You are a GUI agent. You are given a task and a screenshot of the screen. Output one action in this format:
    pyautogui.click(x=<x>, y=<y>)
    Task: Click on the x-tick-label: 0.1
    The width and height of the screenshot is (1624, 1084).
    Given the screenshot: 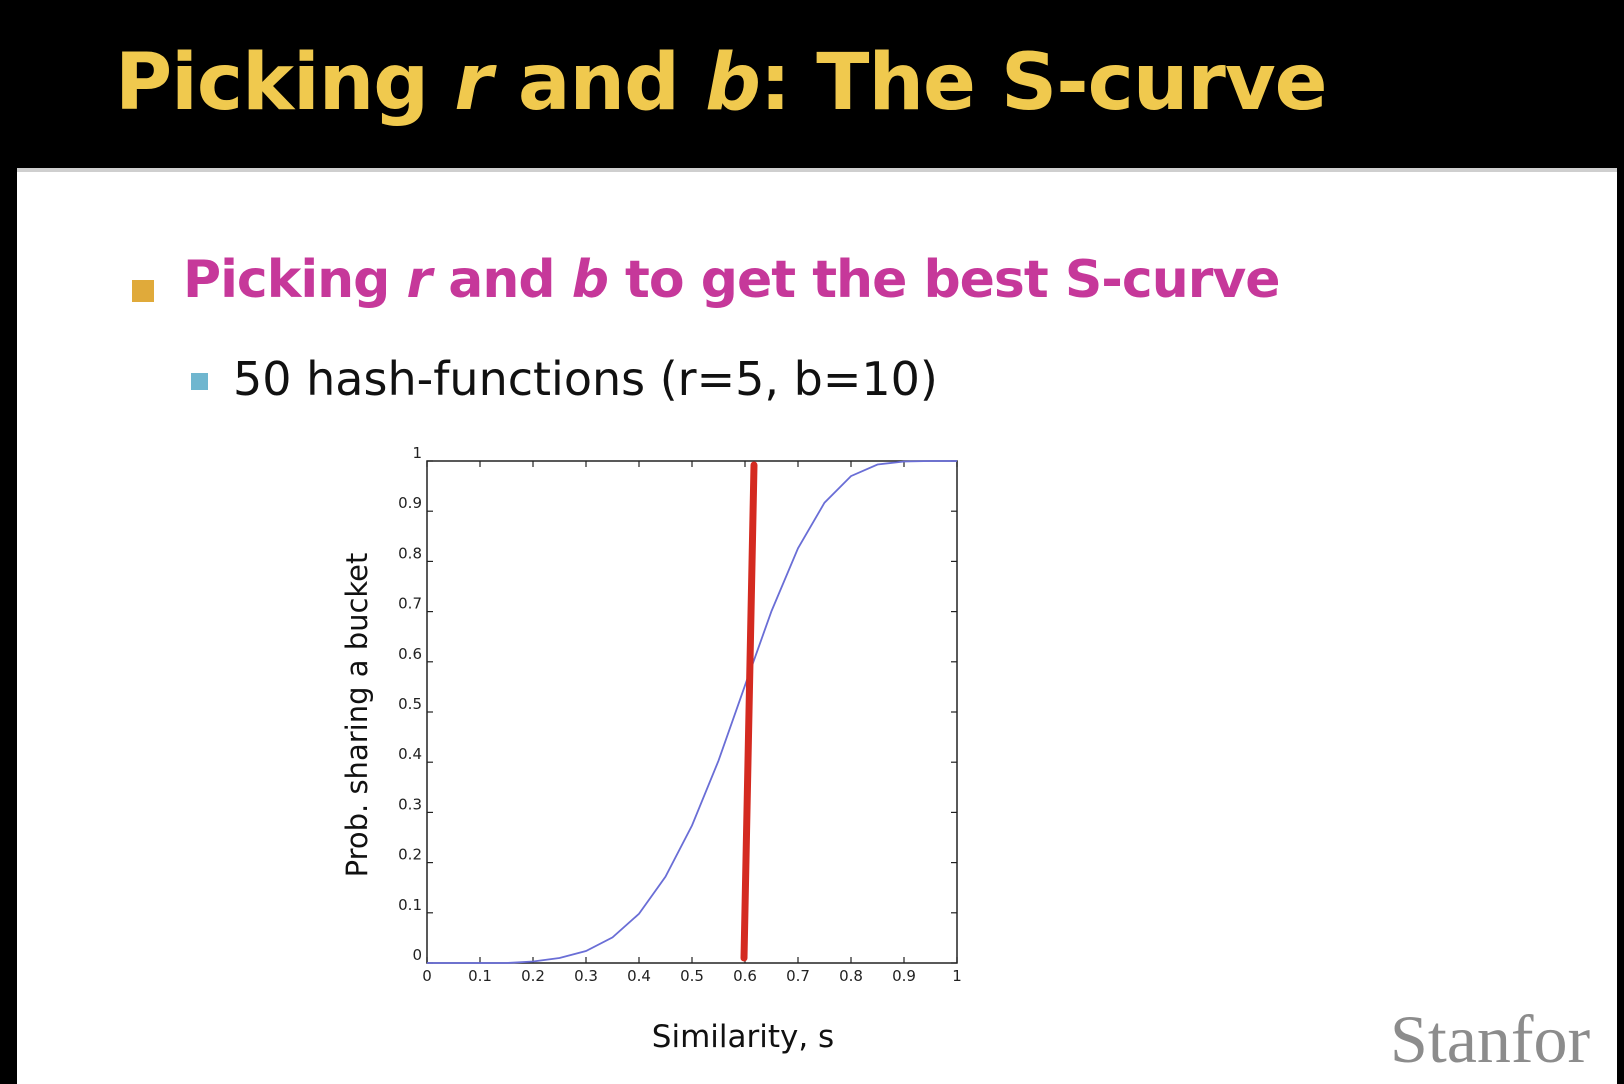 What is the action you would take?
    pyautogui.click(x=480, y=976)
    